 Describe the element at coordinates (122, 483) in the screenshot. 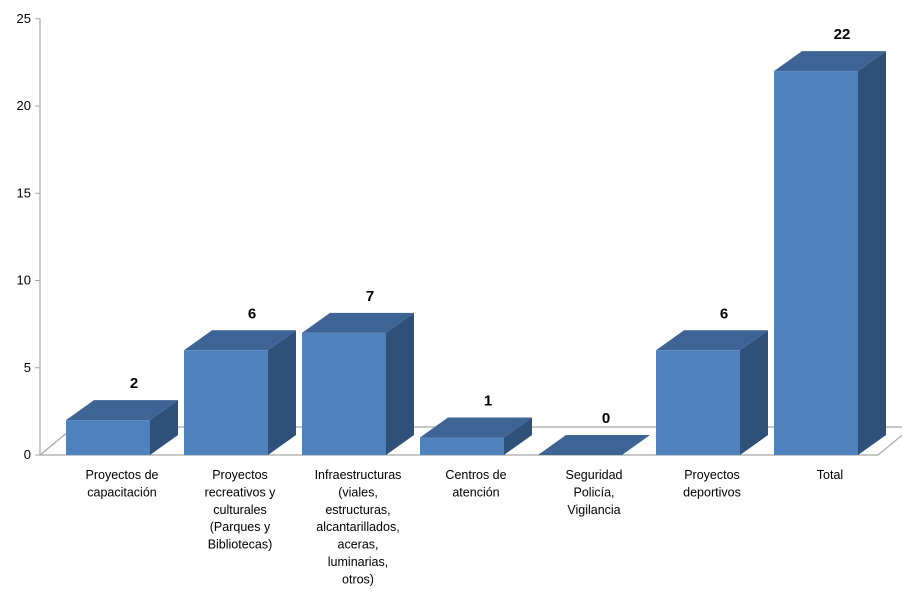

I see `x-category-label: Proyectos de capacitación` at that location.